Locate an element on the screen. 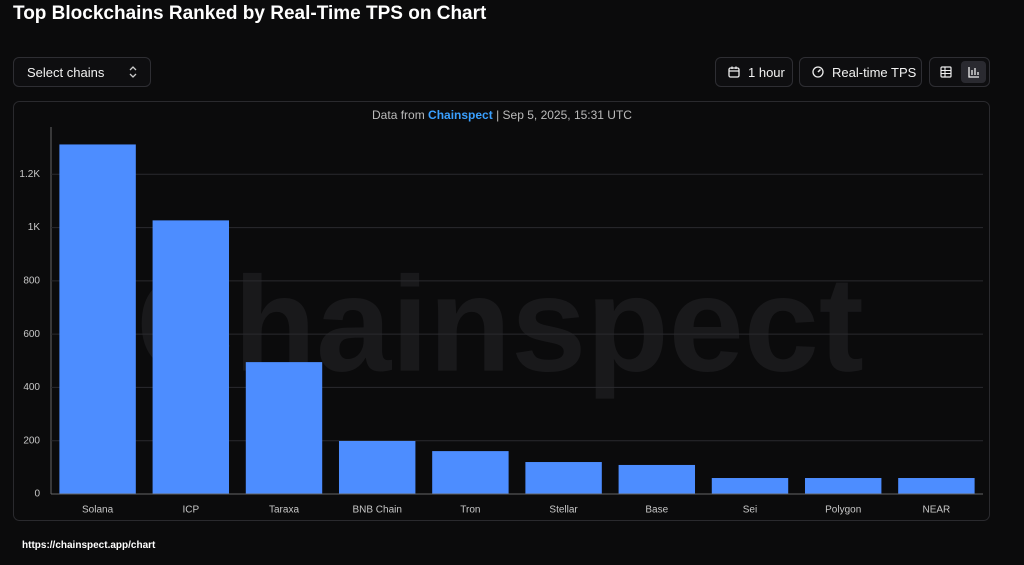 The height and width of the screenshot is (565, 1024). x-tick-label: ICP is located at coordinates (190, 510).